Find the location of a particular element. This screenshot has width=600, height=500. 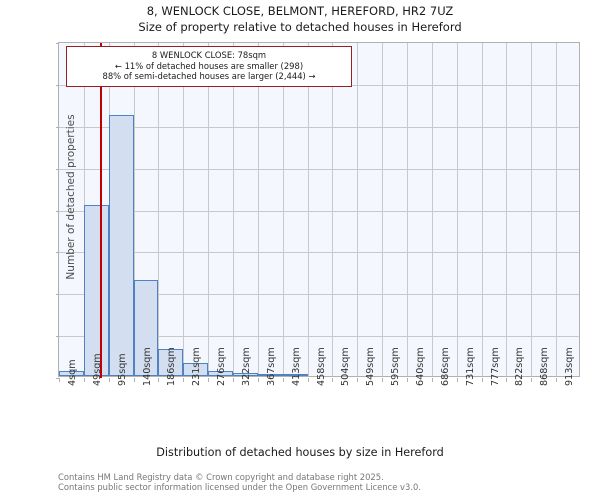

x-axis-tick-label: 367sqm is located at coordinates (271, 366).